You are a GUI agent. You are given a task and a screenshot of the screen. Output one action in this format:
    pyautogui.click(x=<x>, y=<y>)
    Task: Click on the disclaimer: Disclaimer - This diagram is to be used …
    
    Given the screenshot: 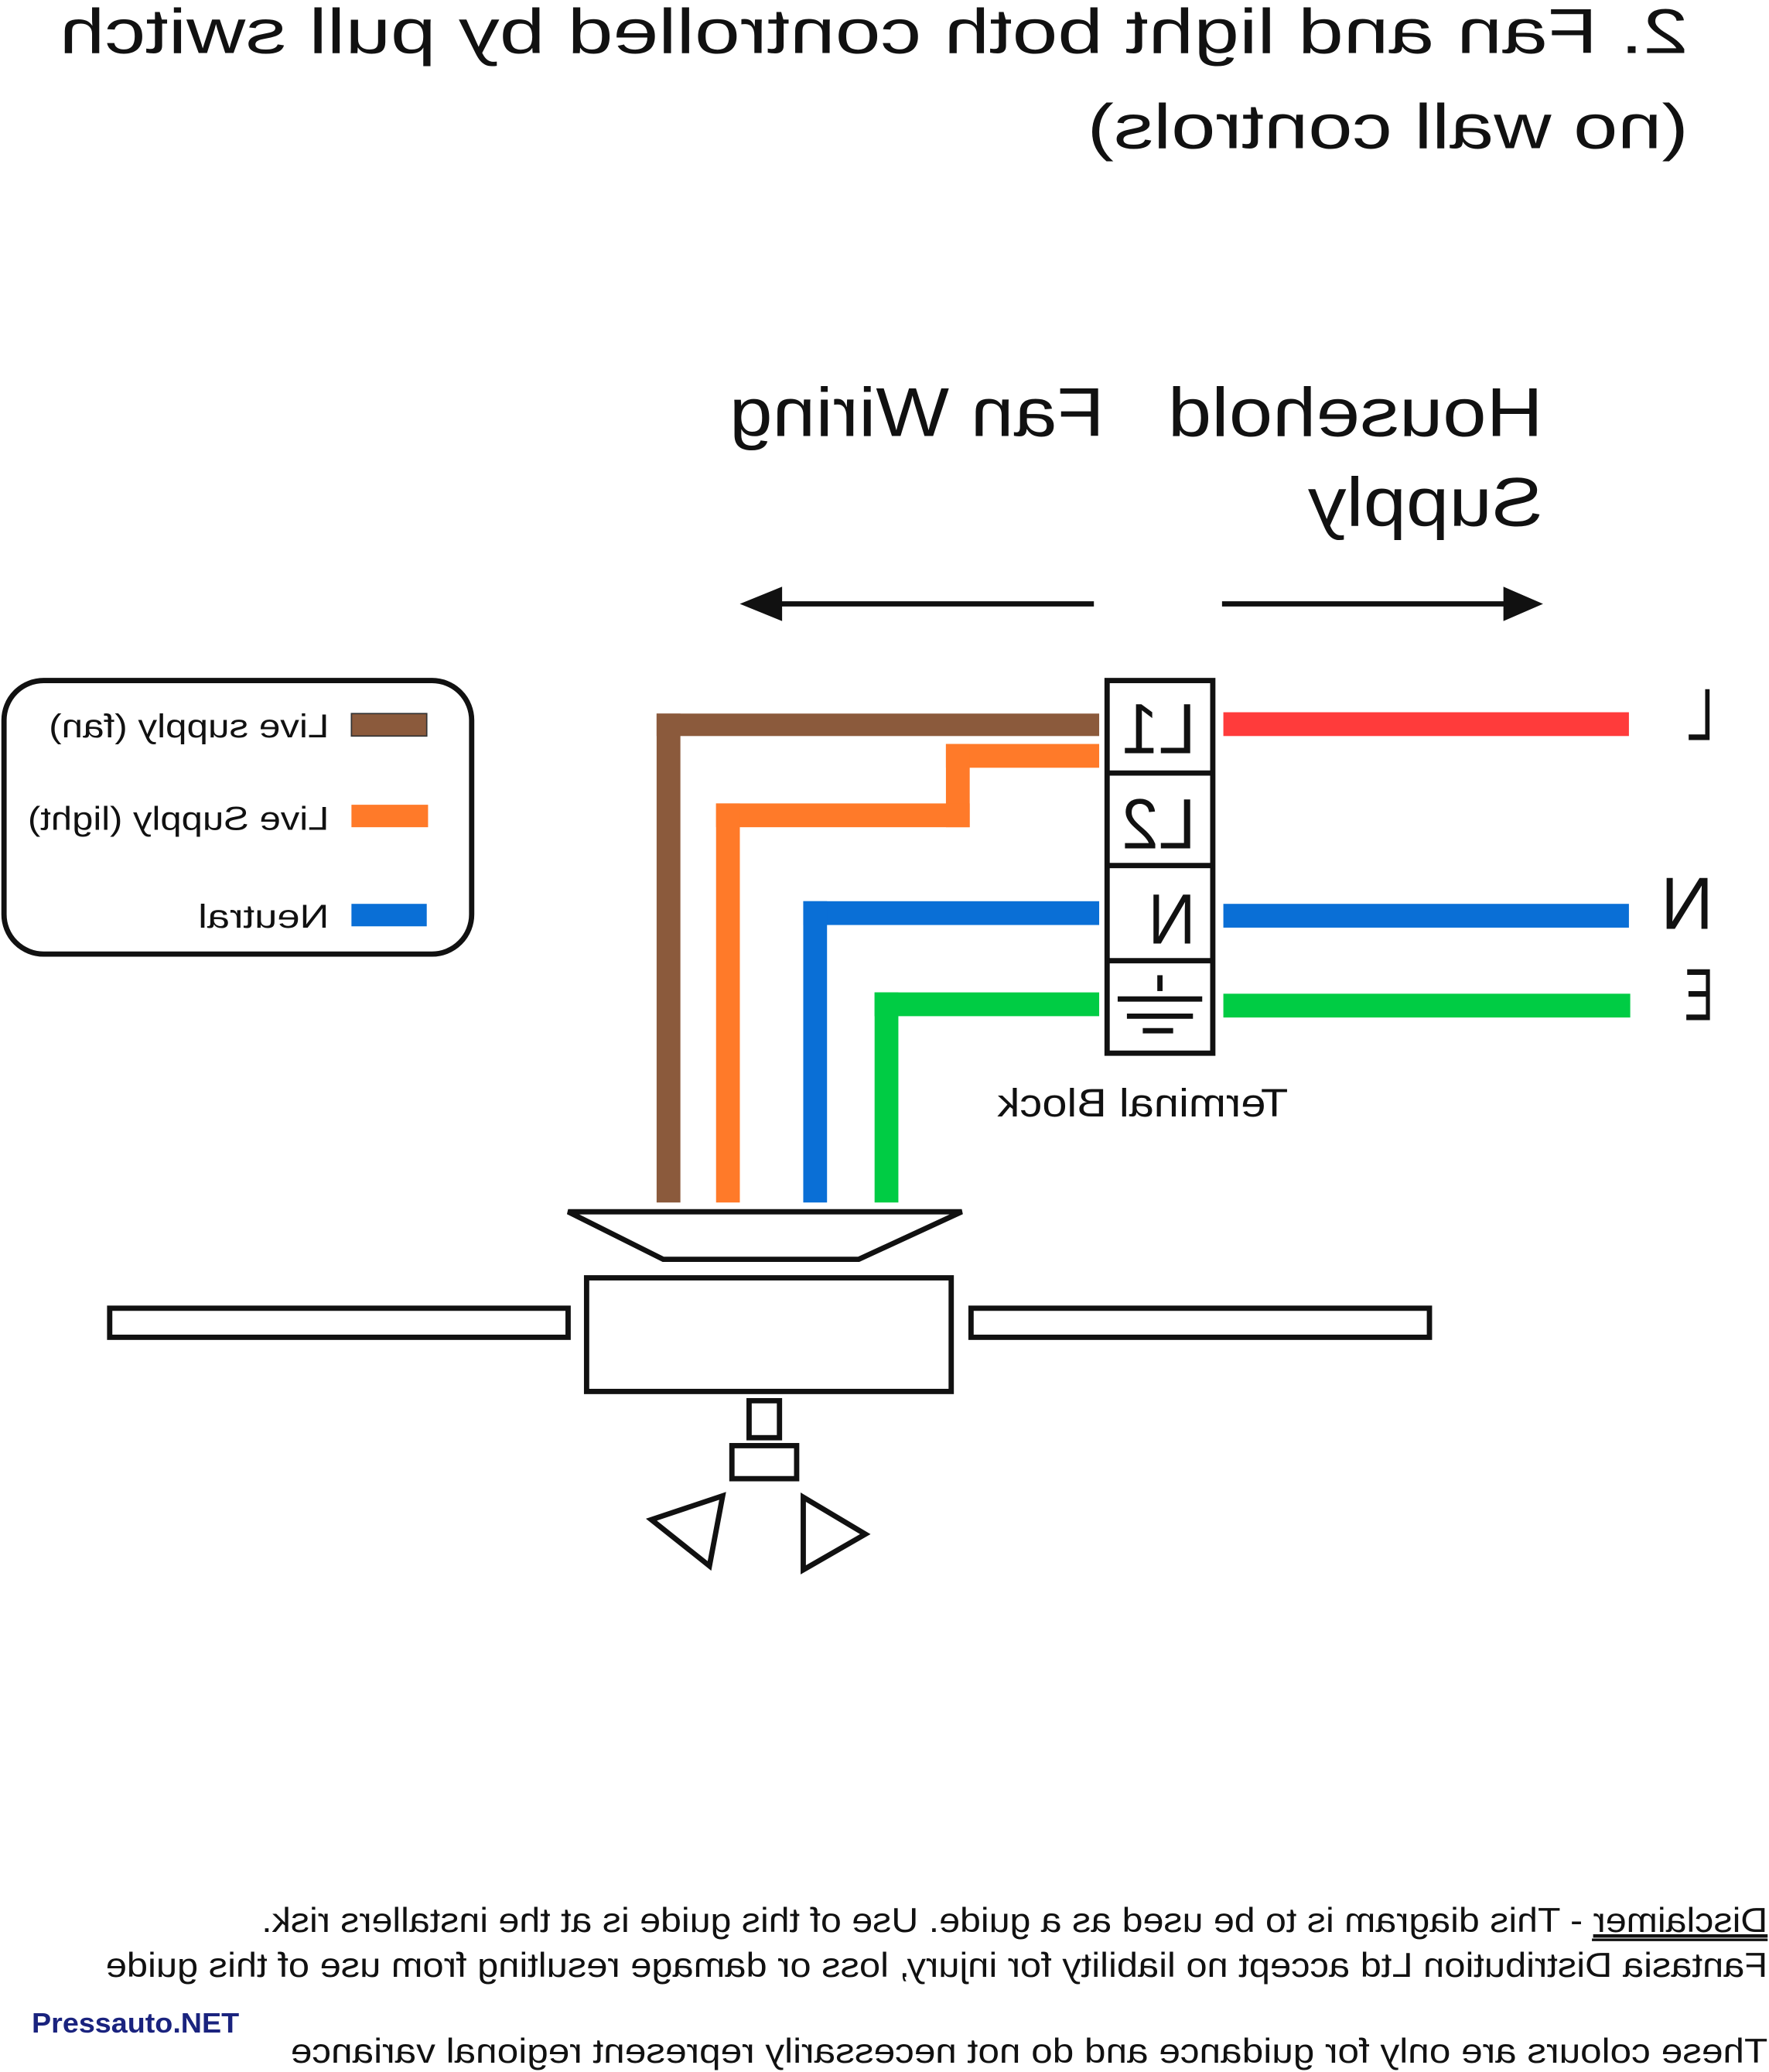 What is the action you would take?
    pyautogui.click(x=937, y=1986)
    